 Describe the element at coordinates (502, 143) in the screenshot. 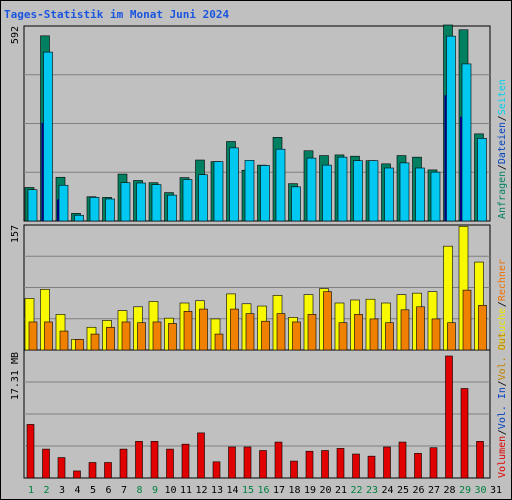

I see `legend-requests: Dateien` at that location.